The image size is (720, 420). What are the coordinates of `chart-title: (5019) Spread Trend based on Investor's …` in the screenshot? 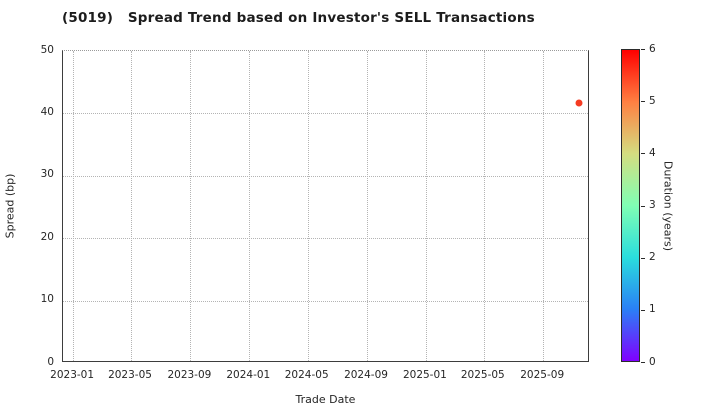 It's located at (298, 18).